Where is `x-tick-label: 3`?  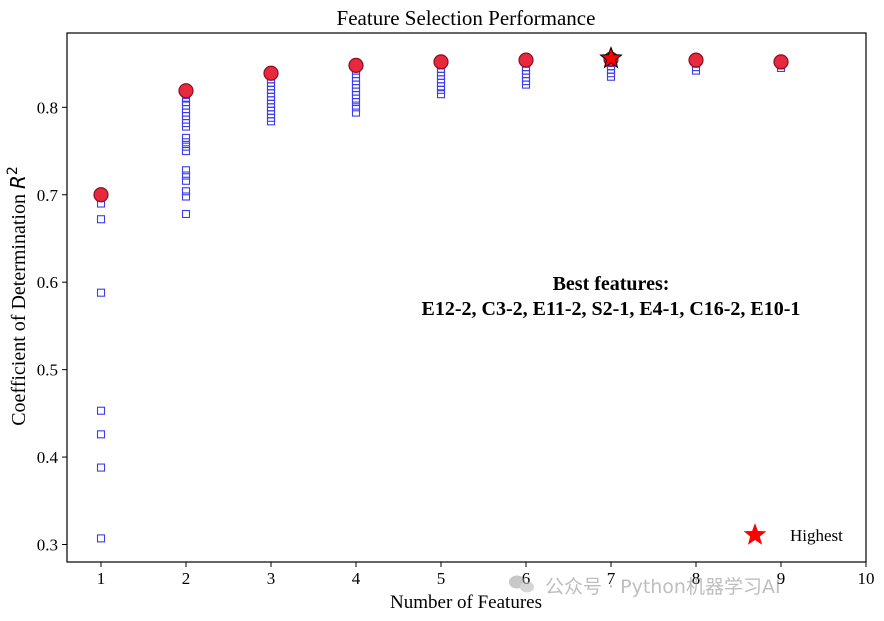 x-tick-label: 3 is located at coordinates (271, 578).